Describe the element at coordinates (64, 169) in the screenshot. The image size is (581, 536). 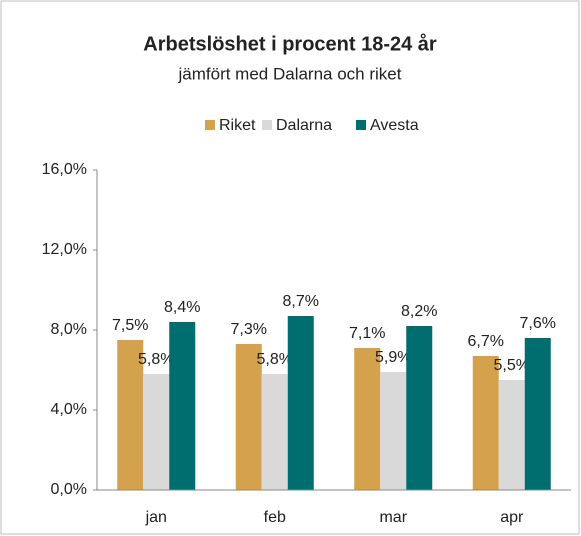
I see `y-tick-label: 16,0%` at that location.